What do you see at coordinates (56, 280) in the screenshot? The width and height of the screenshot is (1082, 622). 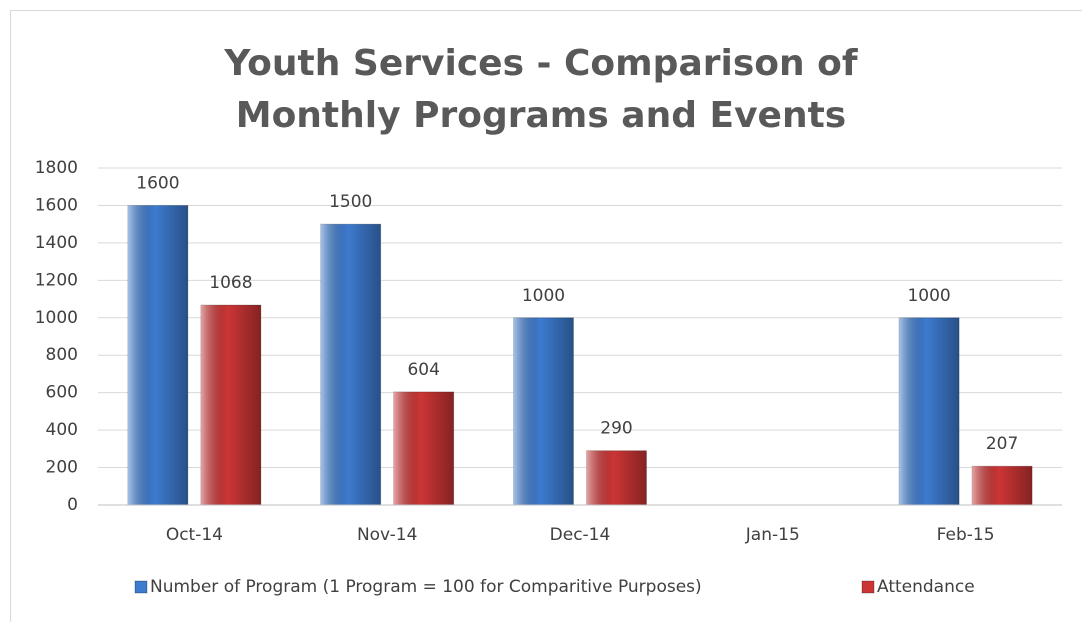 I see `y-tick-label: 1200` at bounding box center [56, 280].